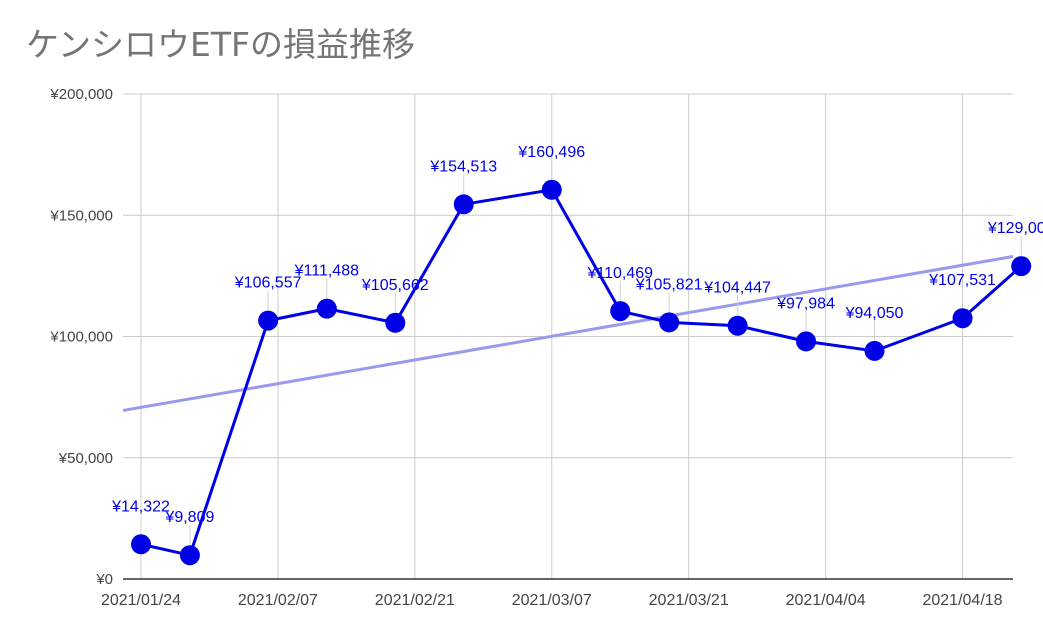 The width and height of the screenshot is (1043, 642). I want to click on data-label: ¥9,809, so click(189, 517).